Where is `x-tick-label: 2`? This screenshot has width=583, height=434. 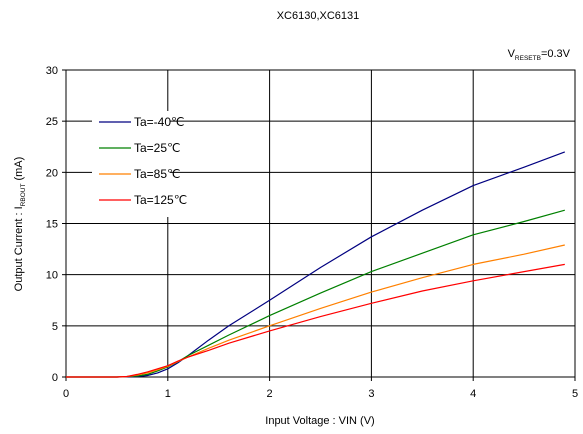
x-tick-label: 2 is located at coordinates (270, 394).